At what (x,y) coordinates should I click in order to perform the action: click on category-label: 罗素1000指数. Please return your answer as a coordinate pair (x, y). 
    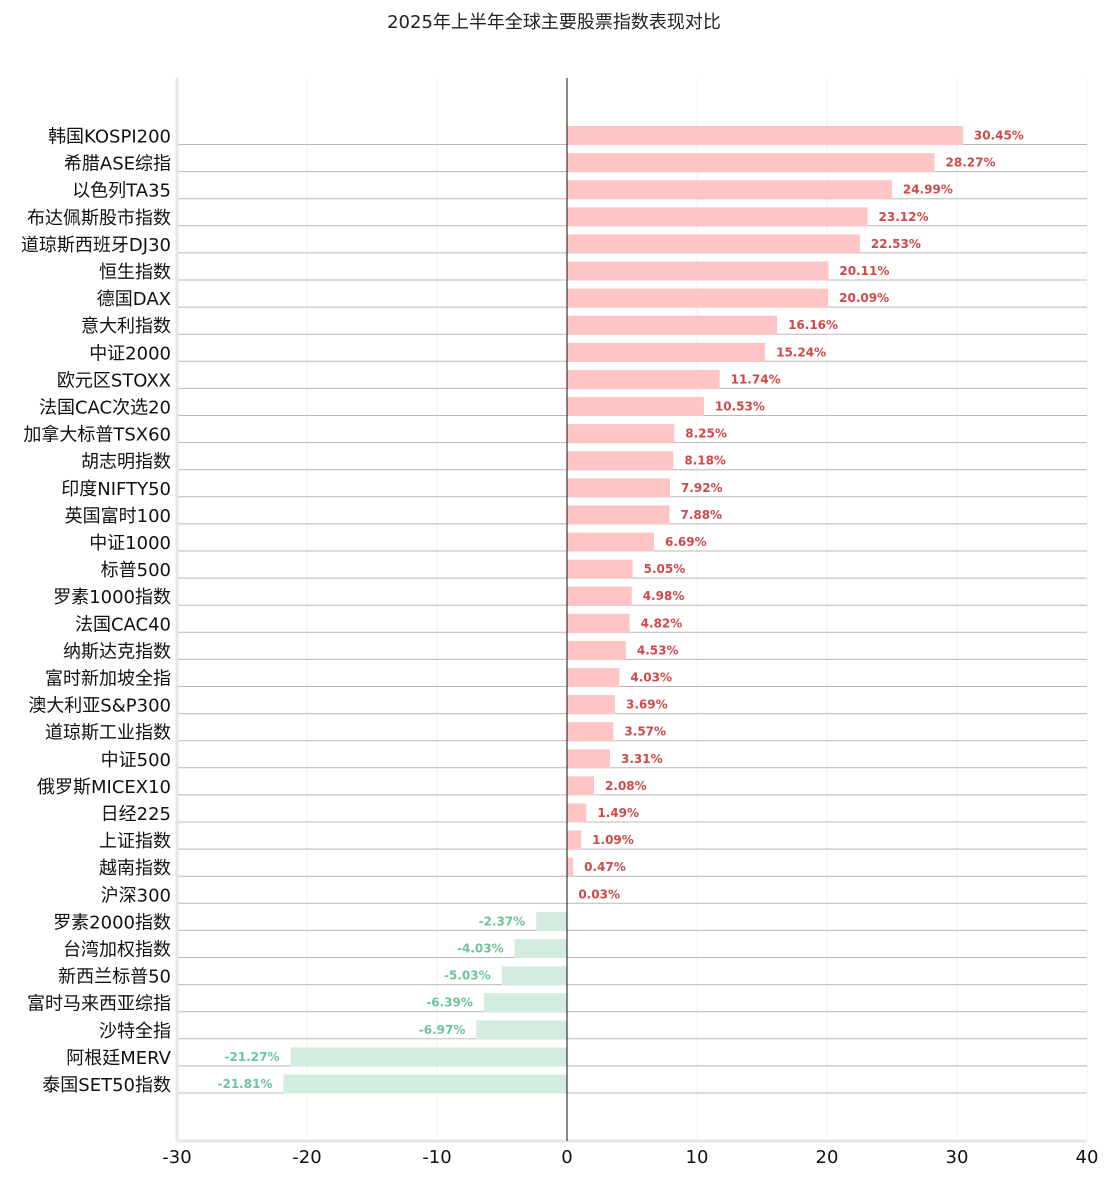
    Looking at the image, I should click on (112, 597).